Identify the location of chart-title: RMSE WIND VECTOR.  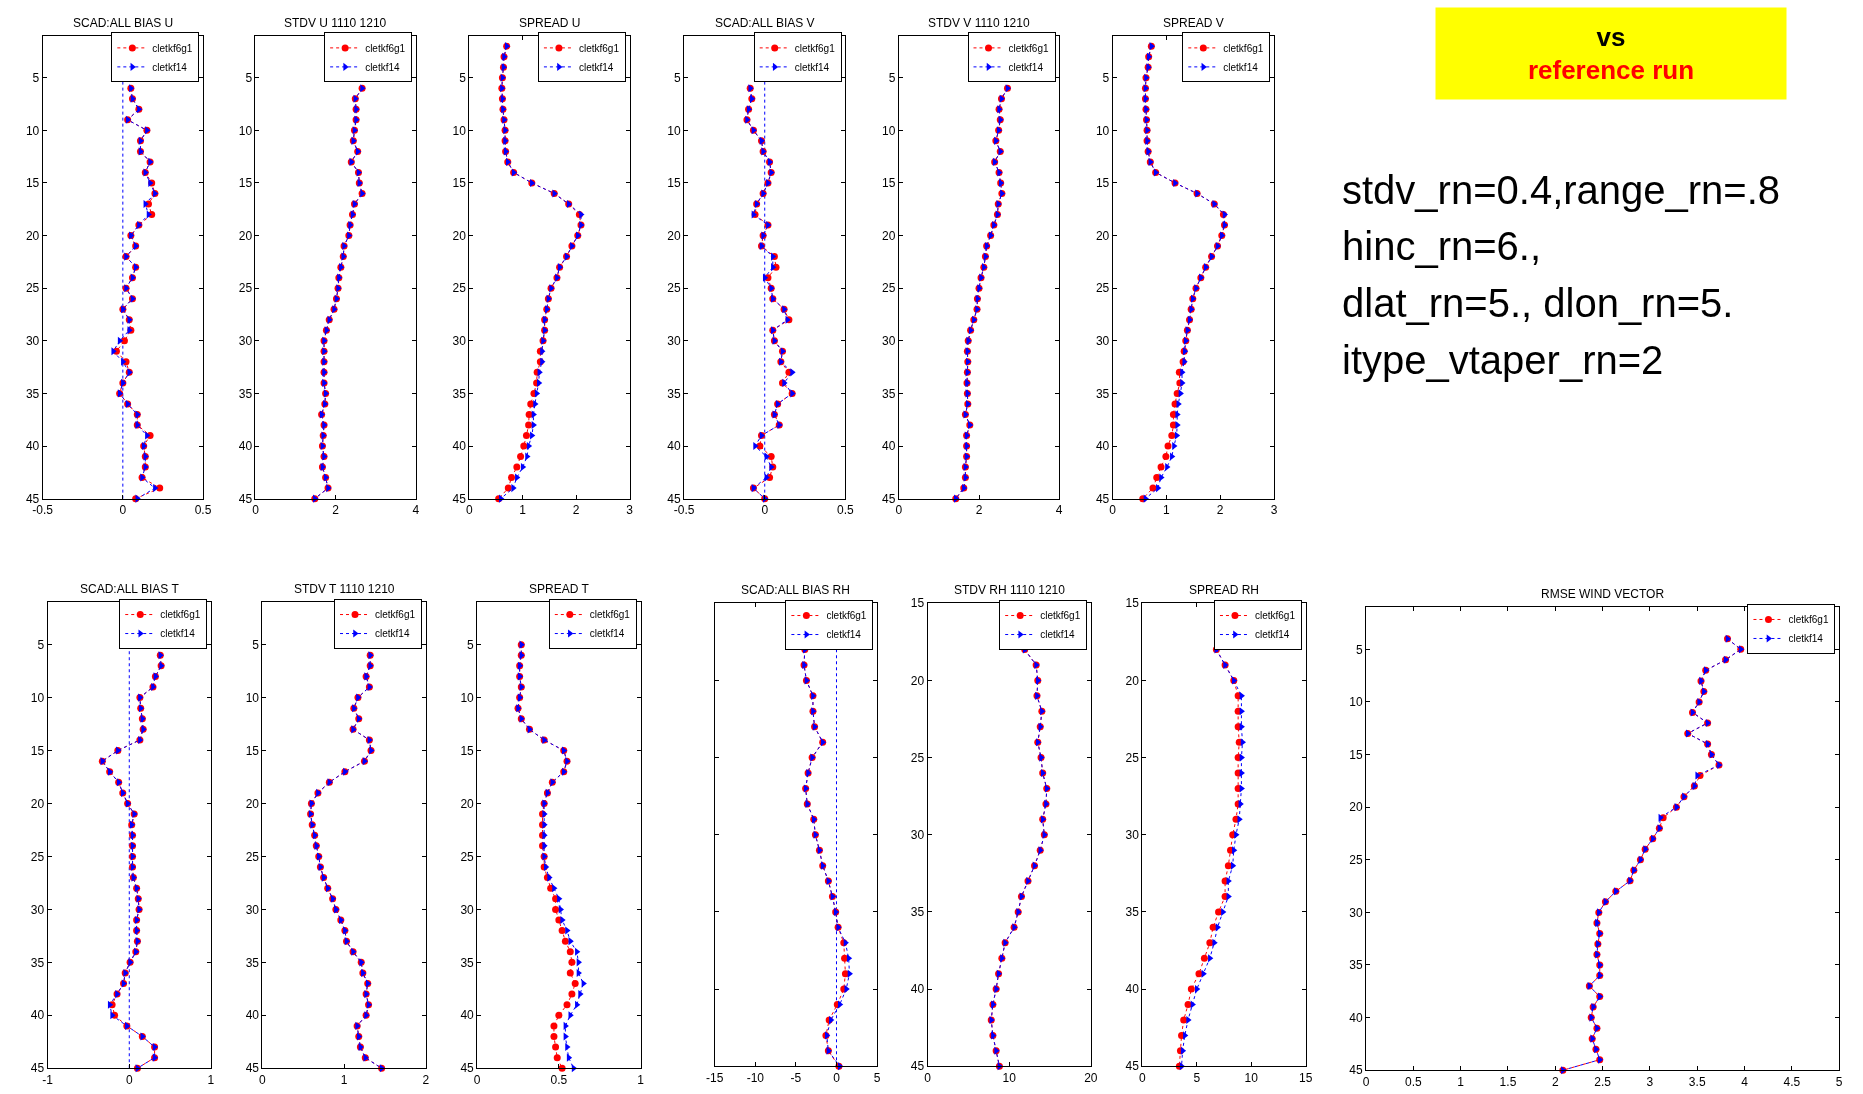
(1603, 594).